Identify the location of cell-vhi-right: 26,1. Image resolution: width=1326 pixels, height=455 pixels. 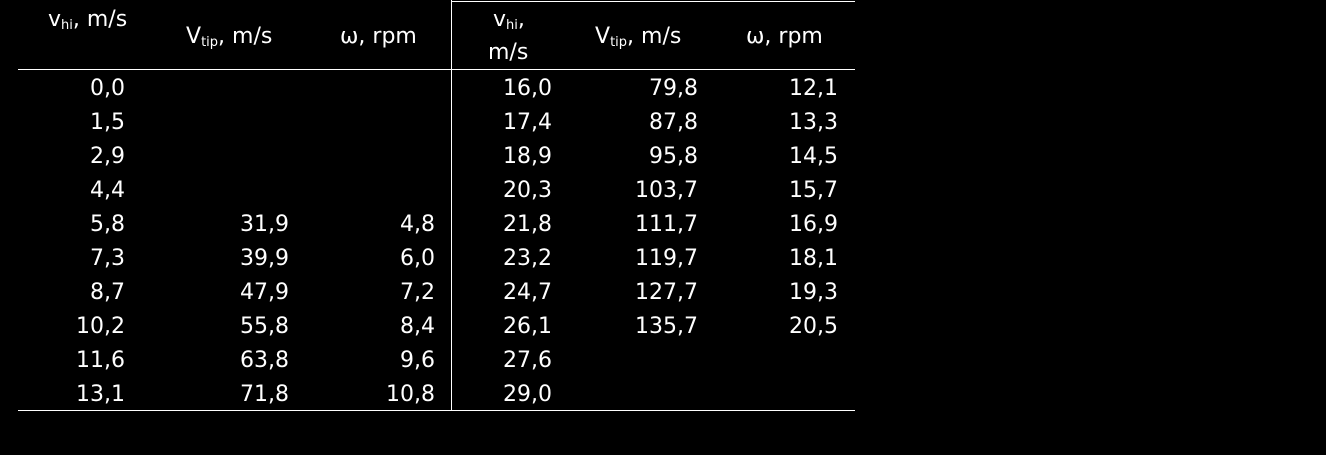
(527, 326).